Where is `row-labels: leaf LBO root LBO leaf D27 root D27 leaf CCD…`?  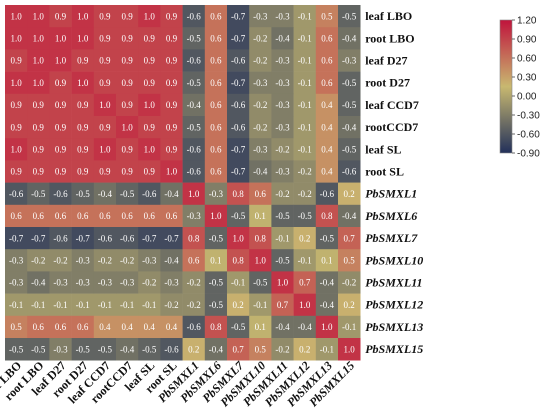 row-labels: leaf LBO root LBO leaf D27 root D27 leaf CCD… is located at coordinates (394, 182).